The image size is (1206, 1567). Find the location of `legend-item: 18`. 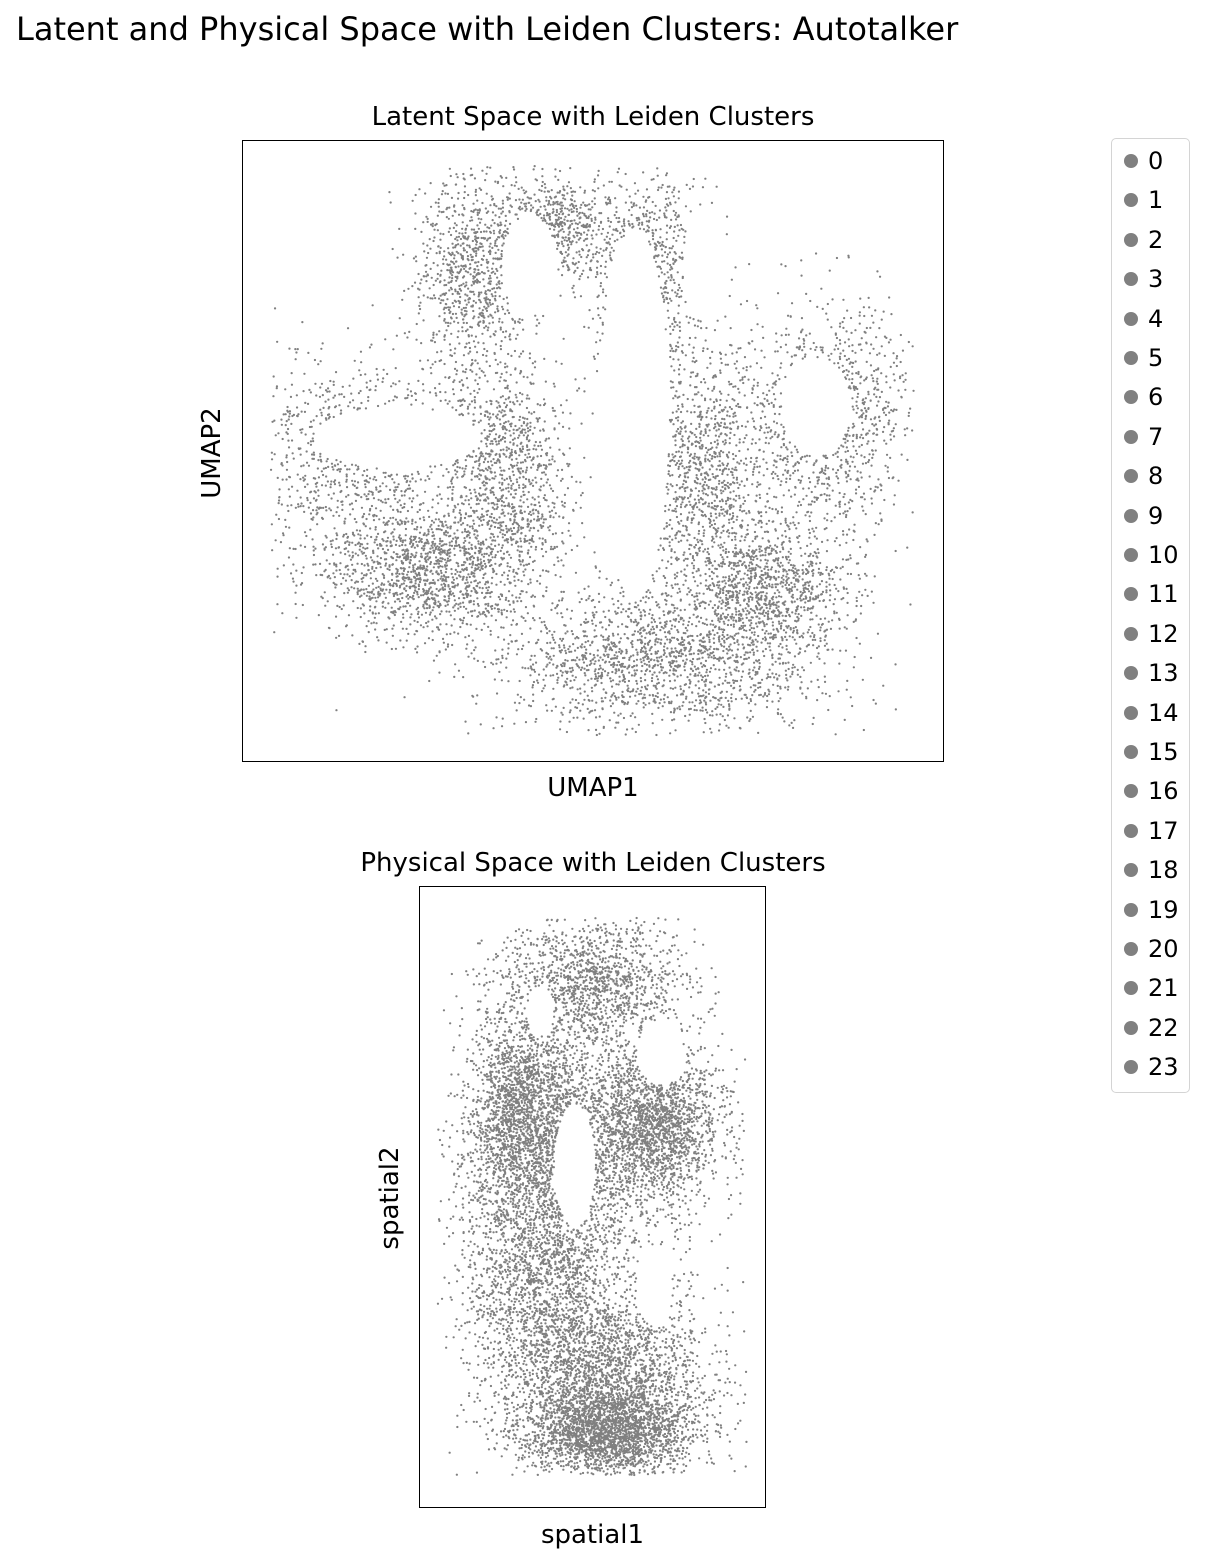

legend-item: 18 is located at coordinates (1145, 870).